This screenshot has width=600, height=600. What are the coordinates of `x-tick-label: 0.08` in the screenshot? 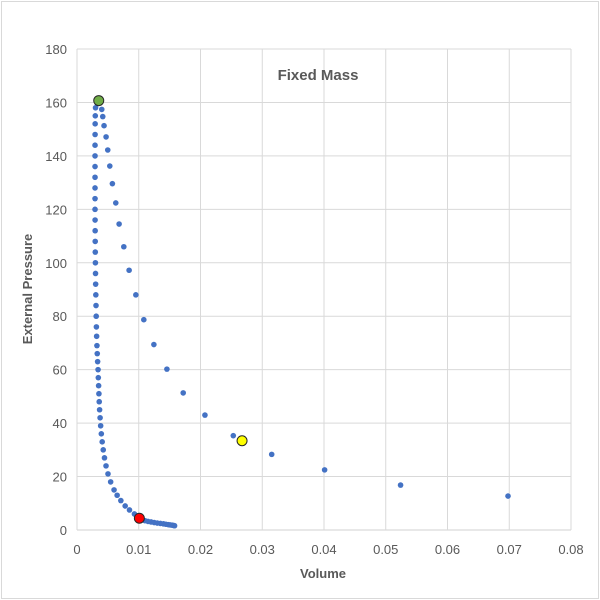 It's located at (570, 549).